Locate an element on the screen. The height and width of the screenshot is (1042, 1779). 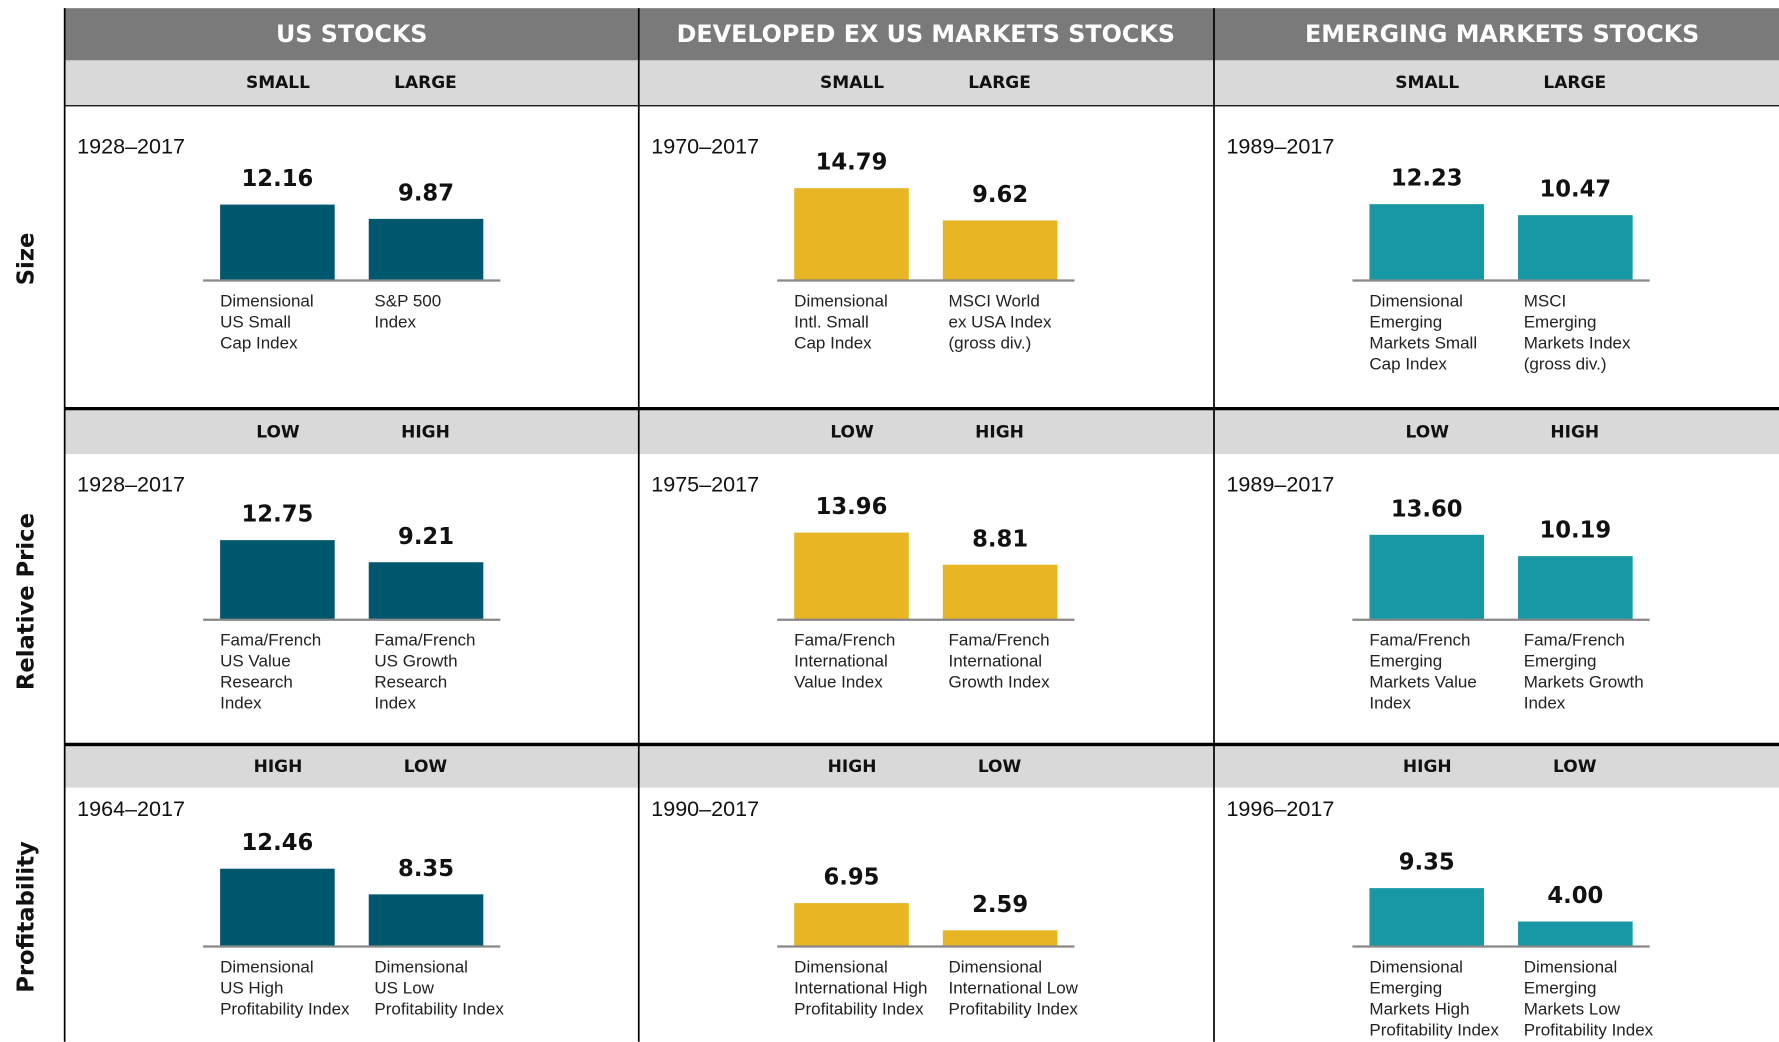
value-label: 10.19 is located at coordinates (1575, 531).